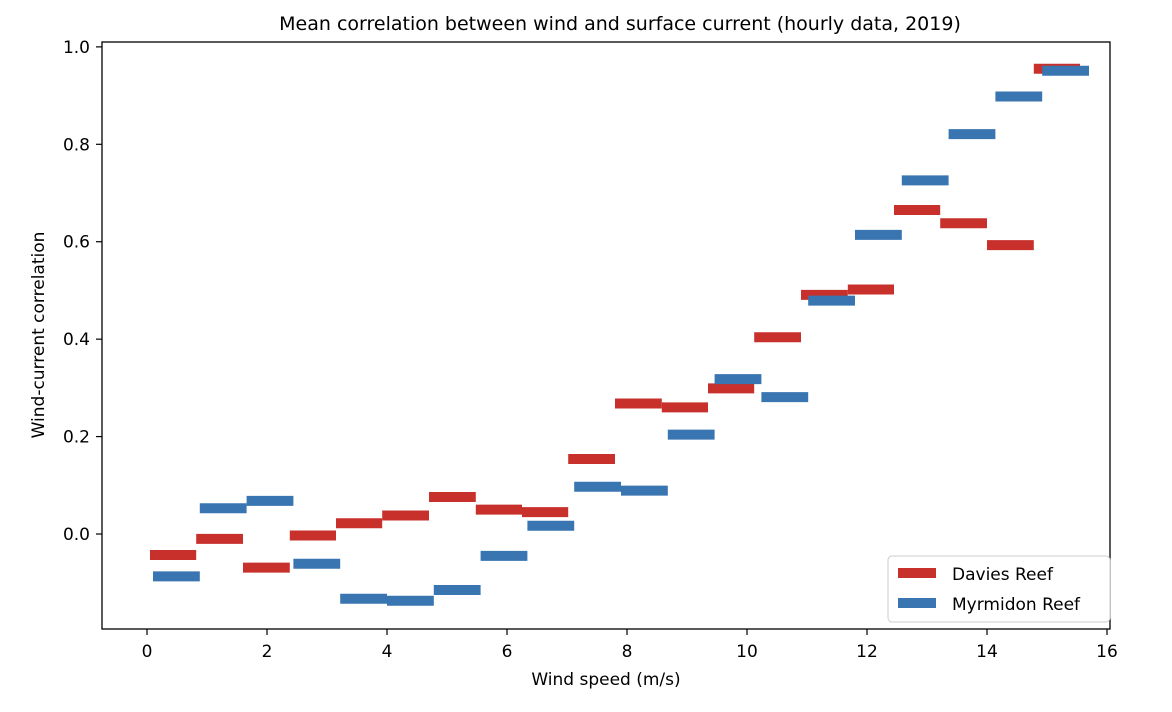  Describe the element at coordinates (82, 291) in the screenshot. I see `y-axis: 0.0 0.2 0.4 0.6 0.8 1.0` at that location.